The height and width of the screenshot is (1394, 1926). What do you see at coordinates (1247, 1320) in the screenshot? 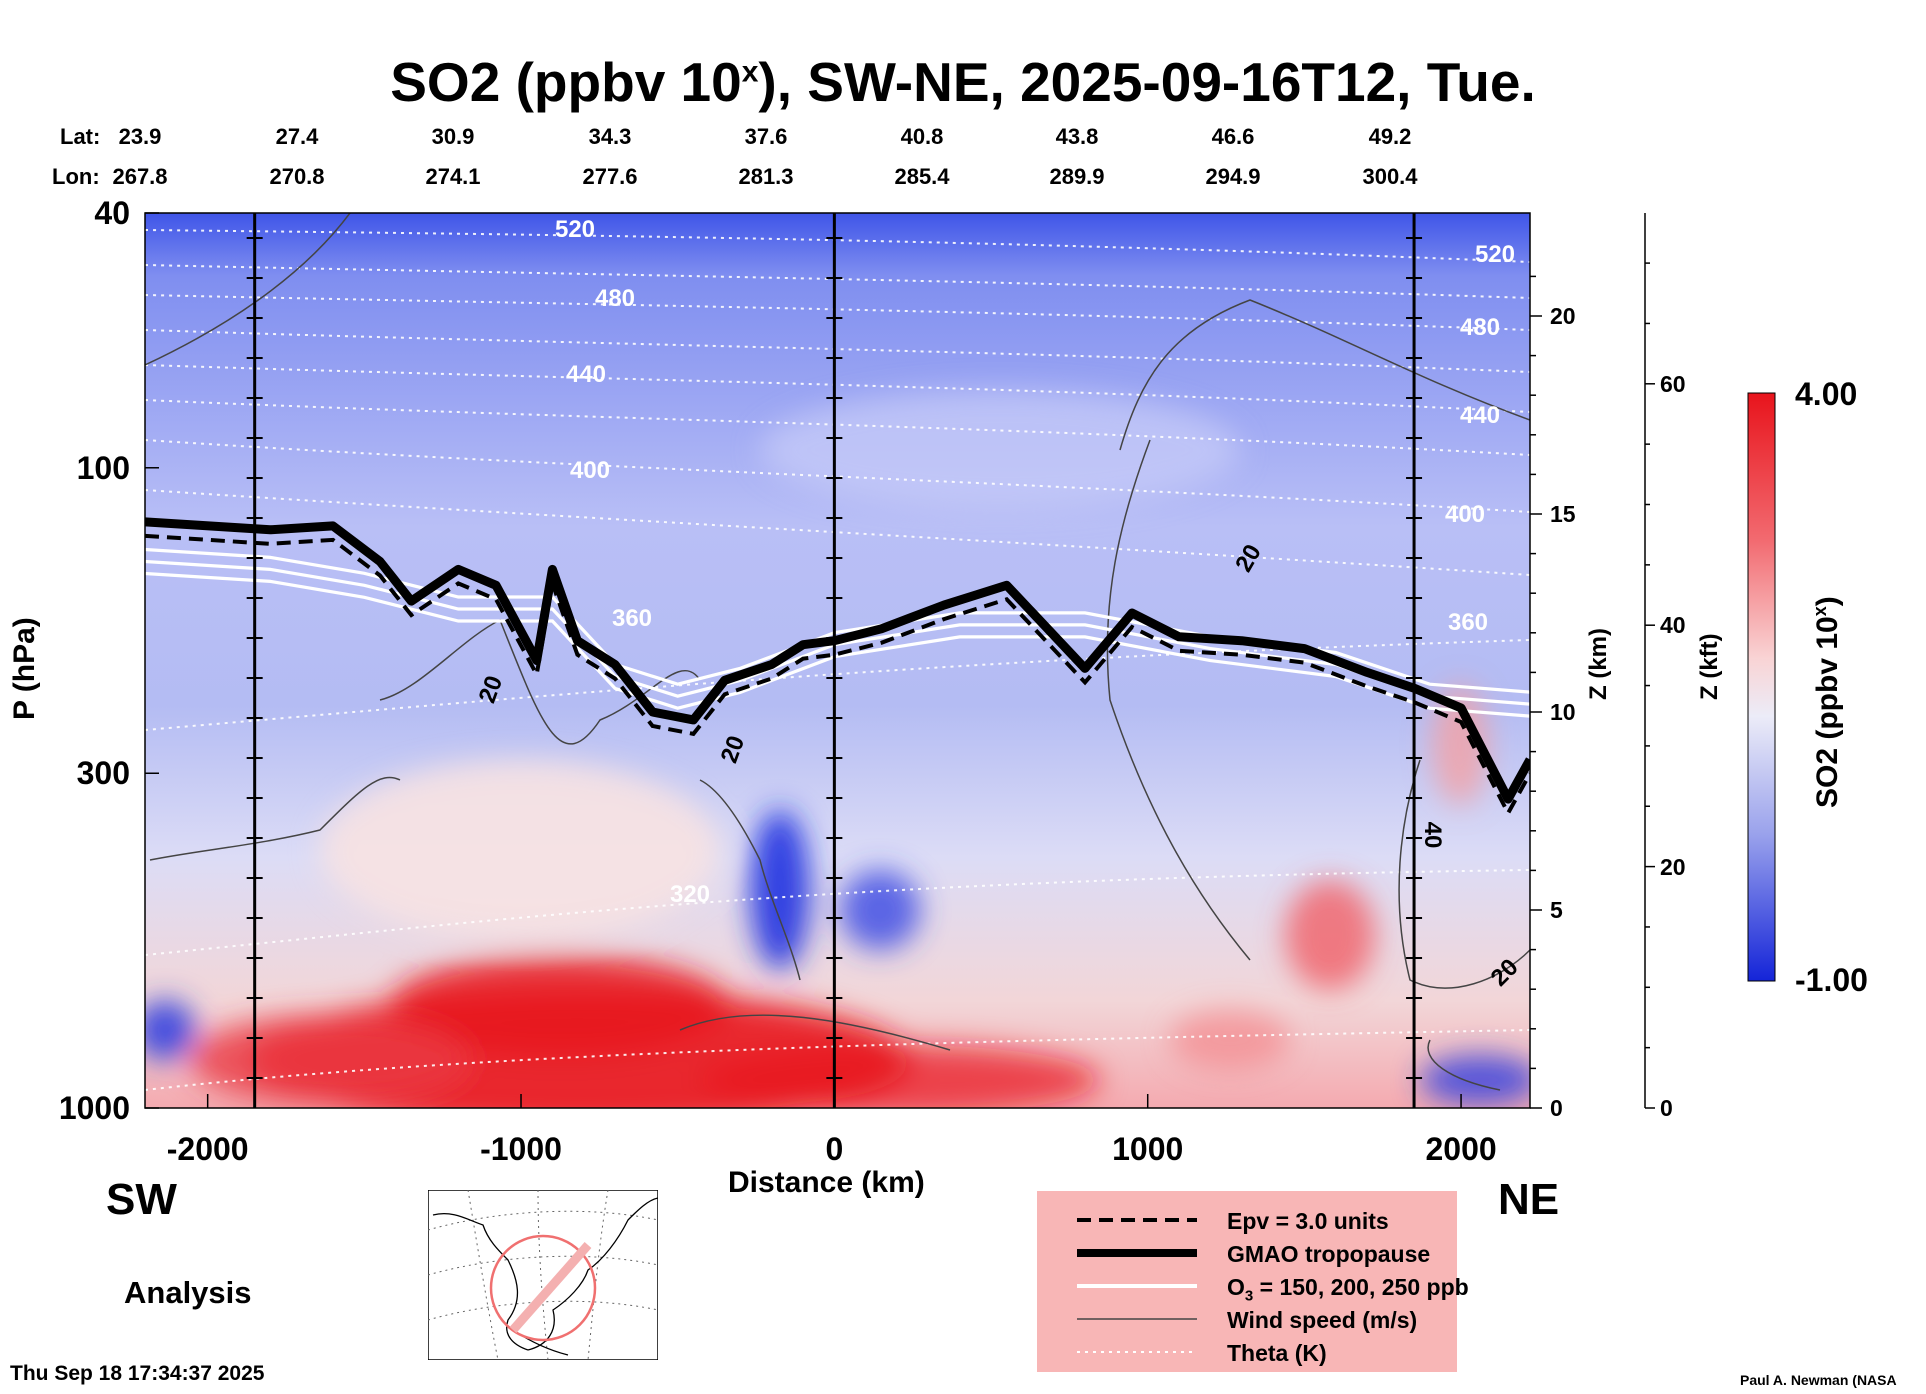
I see `legend-wind: Wind speed (m/s)` at bounding box center [1247, 1320].